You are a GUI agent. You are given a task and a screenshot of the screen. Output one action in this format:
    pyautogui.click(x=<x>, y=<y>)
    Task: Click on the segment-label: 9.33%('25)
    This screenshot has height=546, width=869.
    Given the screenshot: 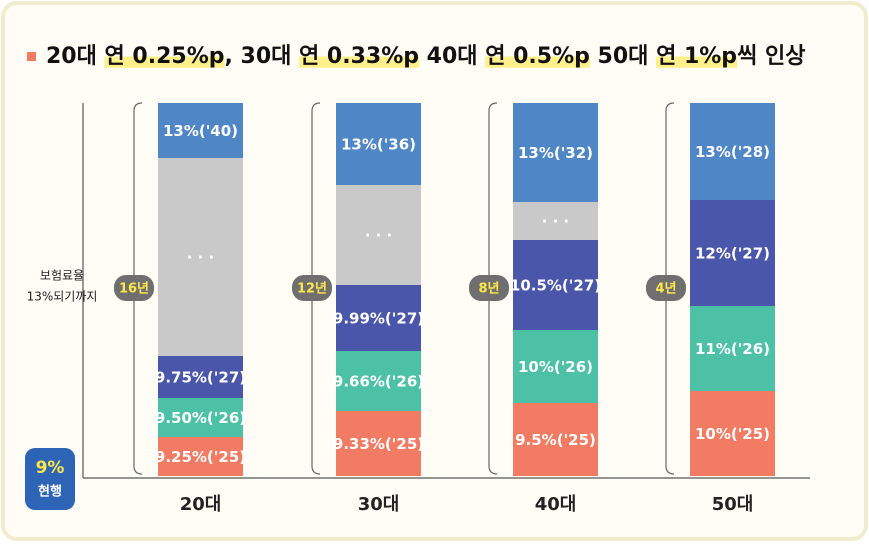 What is the action you would take?
    pyautogui.click(x=378, y=444)
    